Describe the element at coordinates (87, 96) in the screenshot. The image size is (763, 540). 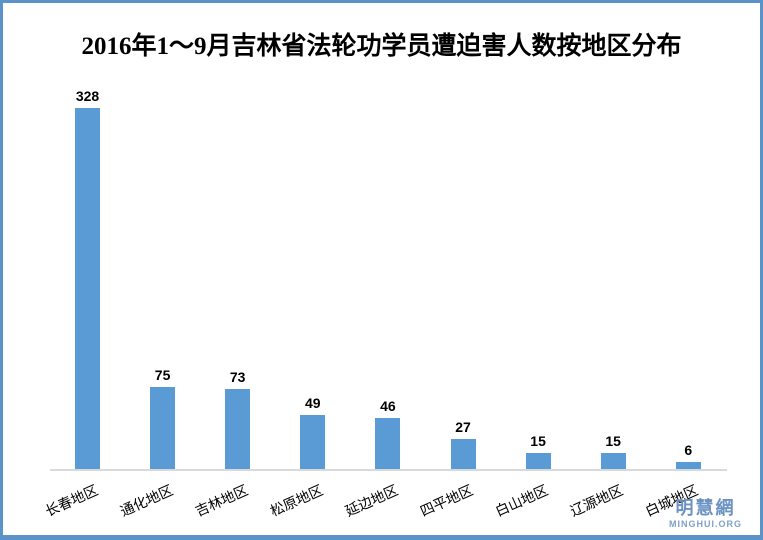
I see `bar-value-label: 328` at that location.